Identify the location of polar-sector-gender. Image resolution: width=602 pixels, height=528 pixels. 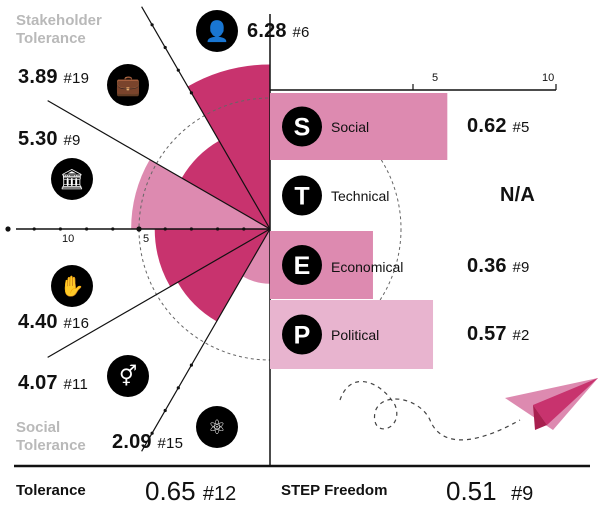
(223, 275).